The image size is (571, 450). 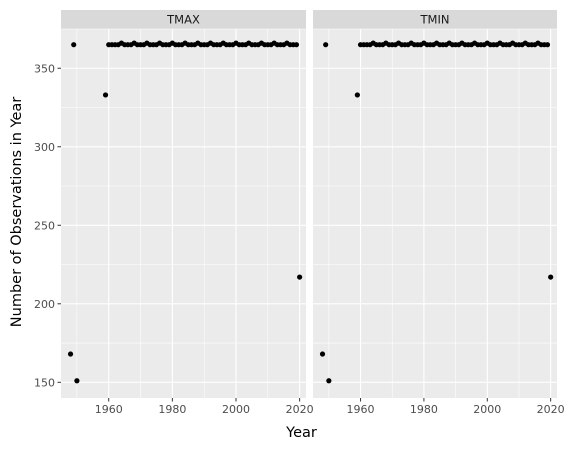 I want to click on x-axis-title: Year, so click(x=301, y=433).